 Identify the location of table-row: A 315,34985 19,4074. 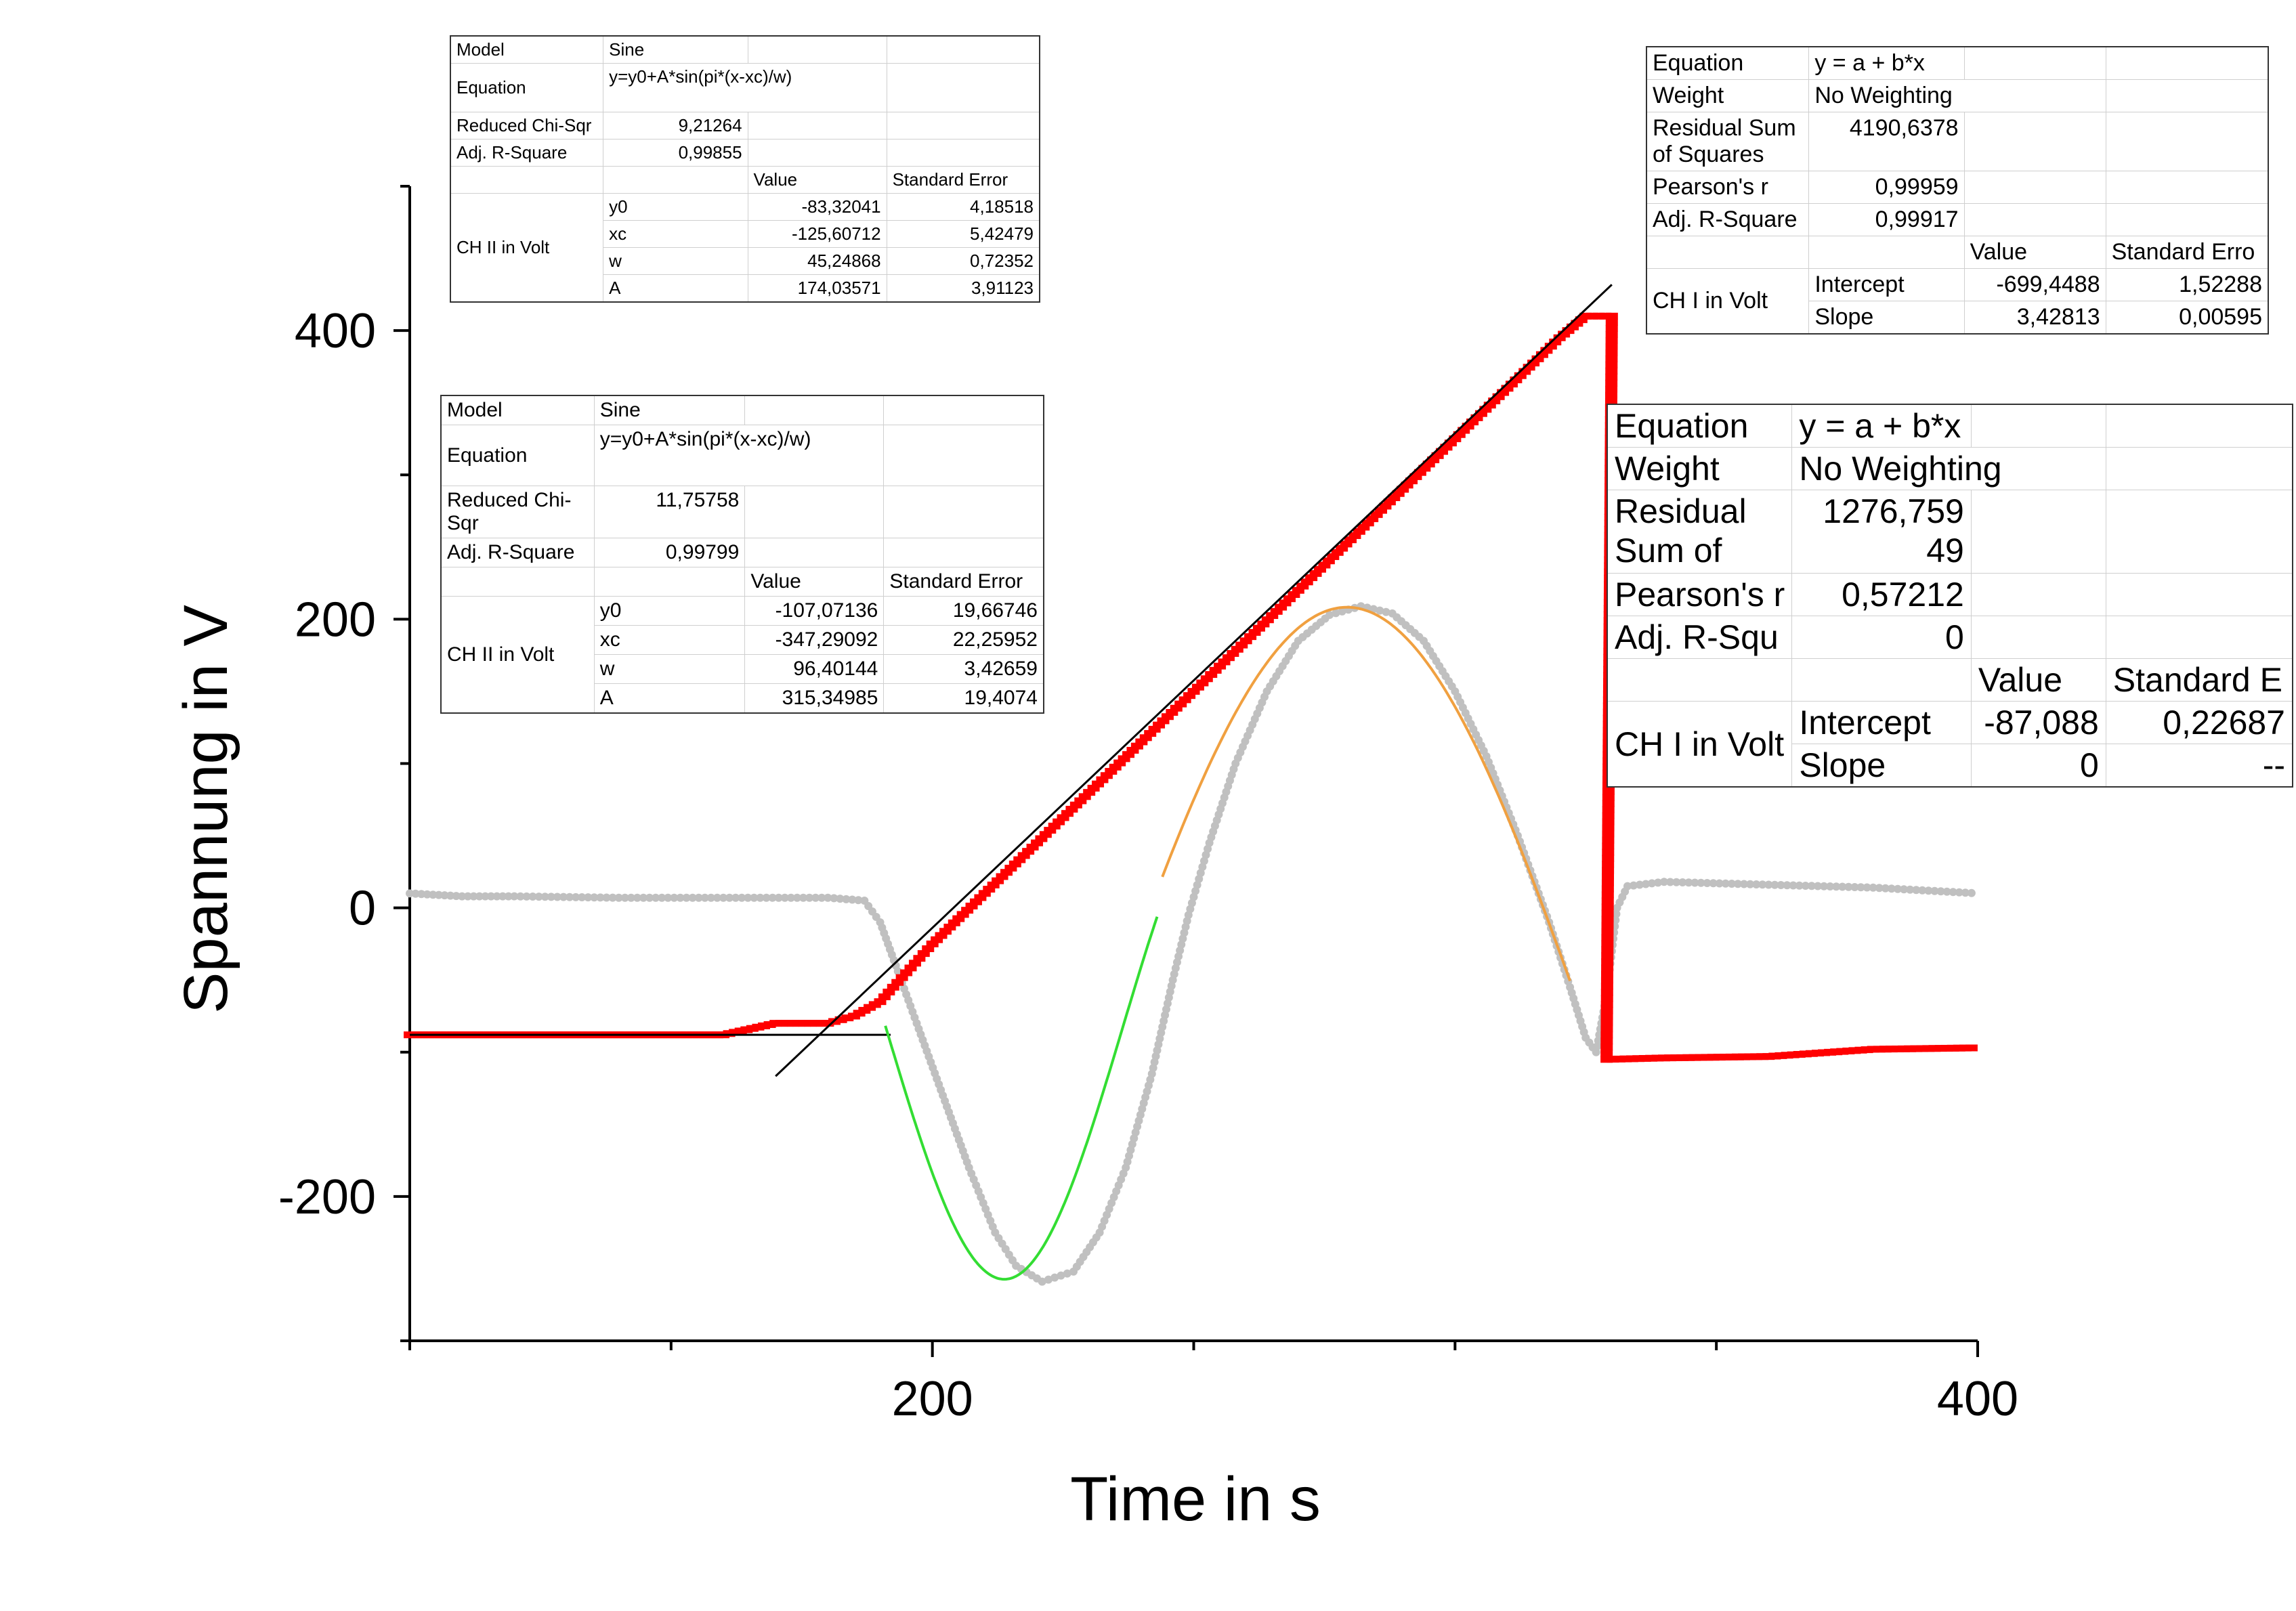
(742, 698).